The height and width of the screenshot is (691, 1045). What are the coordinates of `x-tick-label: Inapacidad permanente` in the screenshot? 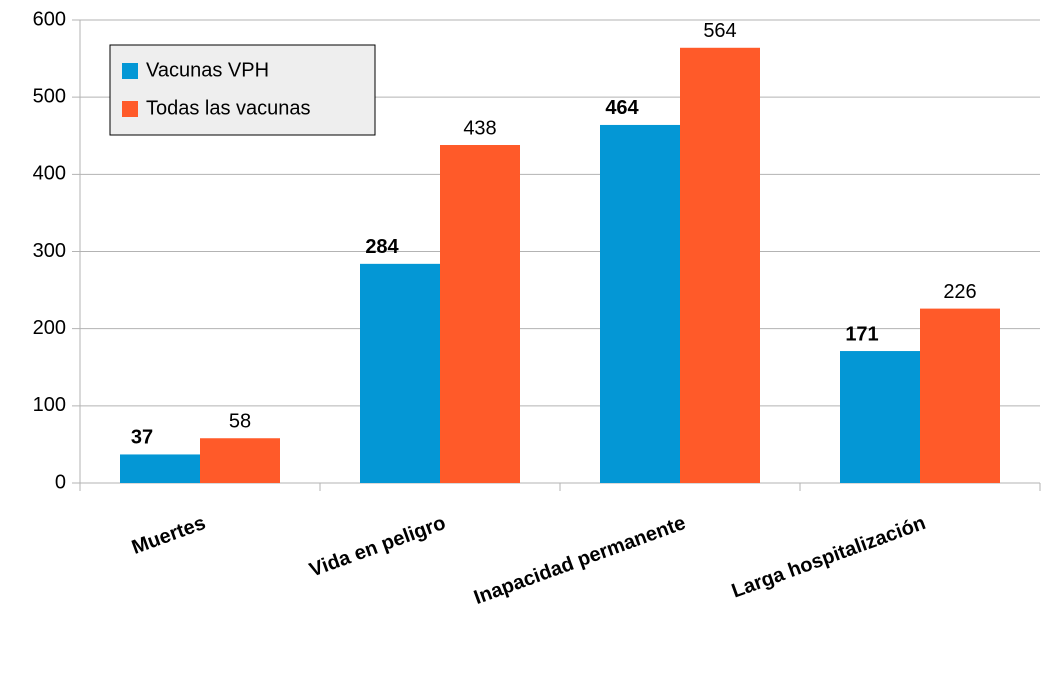 It's located at (579, 560).